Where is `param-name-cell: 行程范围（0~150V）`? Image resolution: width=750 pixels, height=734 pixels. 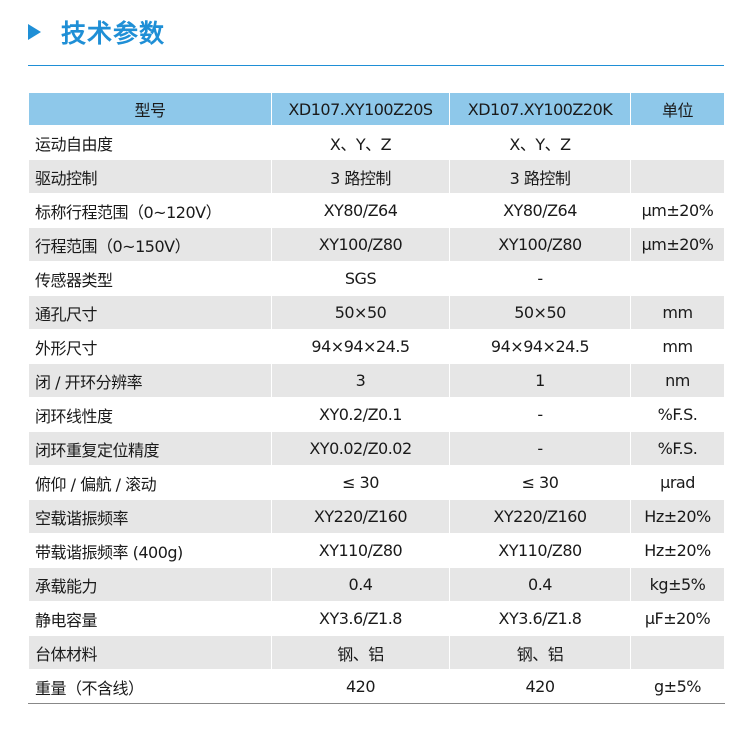 param-name-cell: 行程范围（0~150V） is located at coordinates (150, 244).